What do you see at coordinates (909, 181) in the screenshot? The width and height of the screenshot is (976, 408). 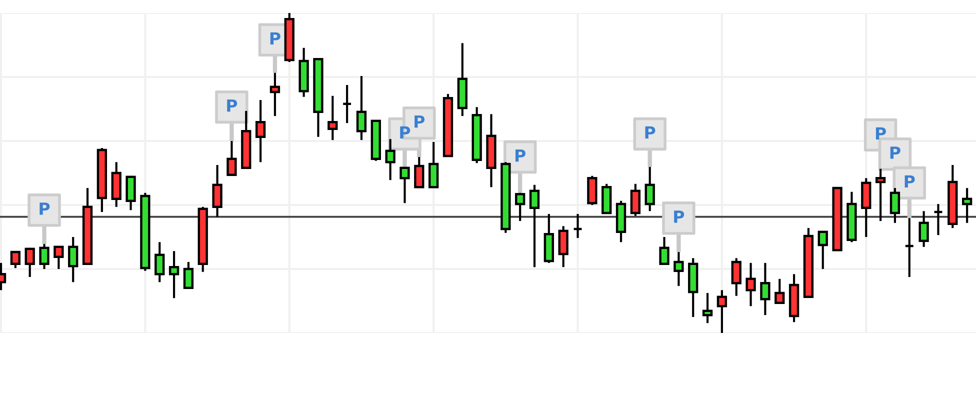 I see `legend-label: P` at bounding box center [909, 181].